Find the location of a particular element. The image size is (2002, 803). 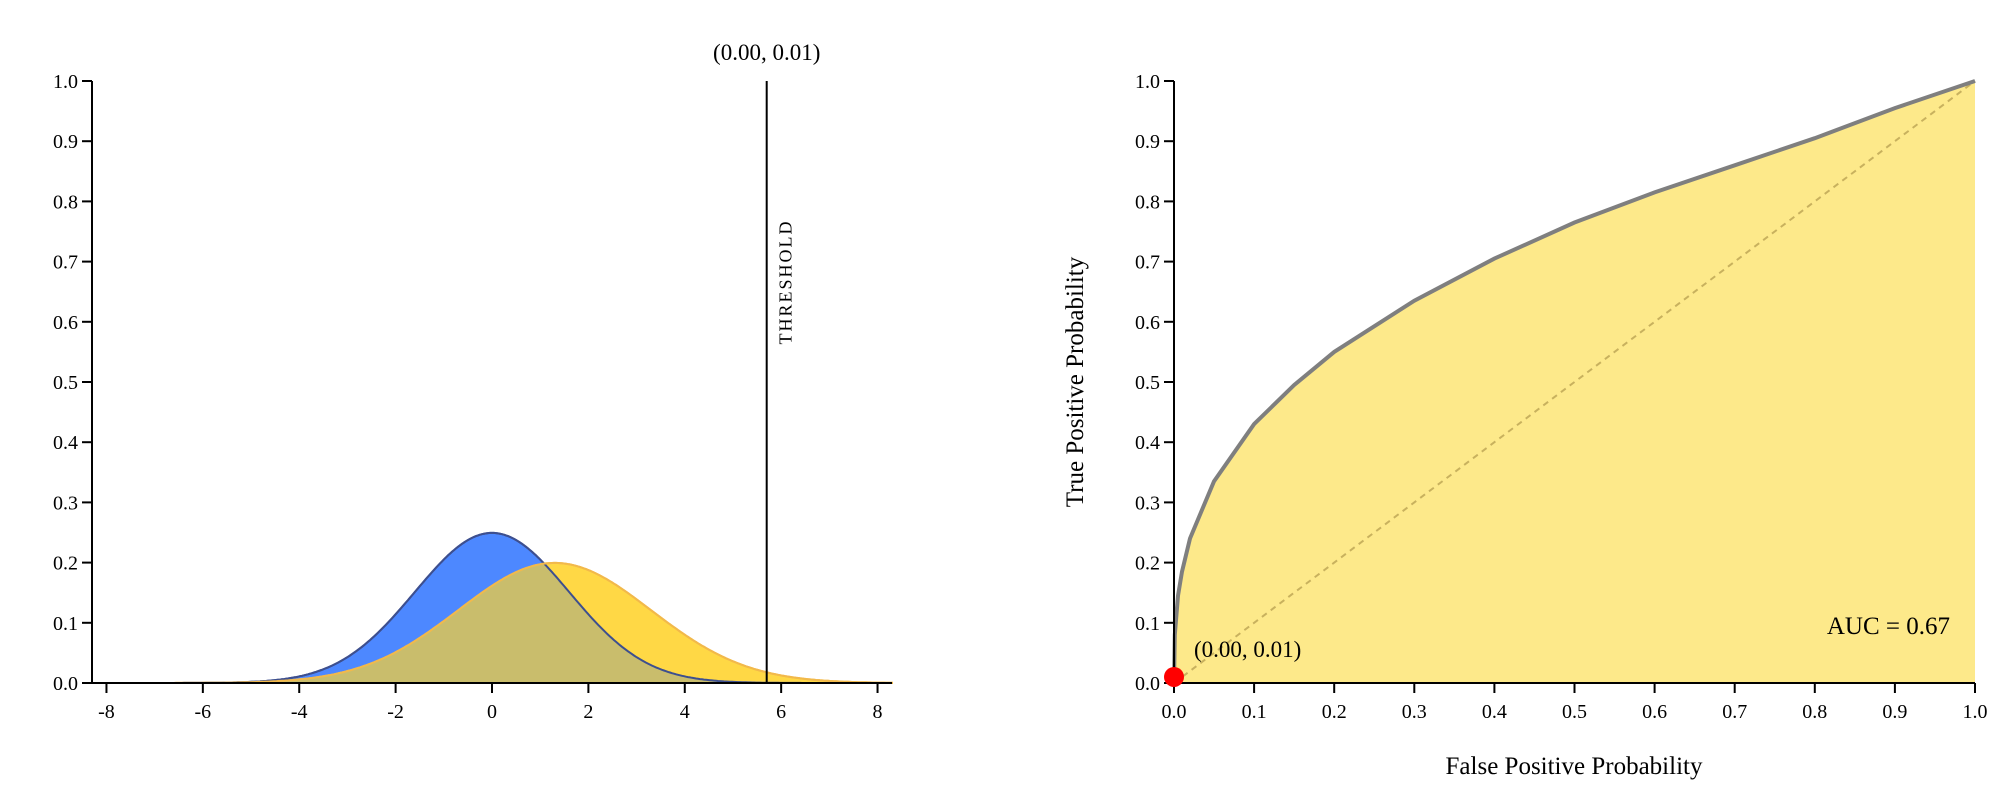

dist-x-tick-label: -8 is located at coordinates (106, 712).